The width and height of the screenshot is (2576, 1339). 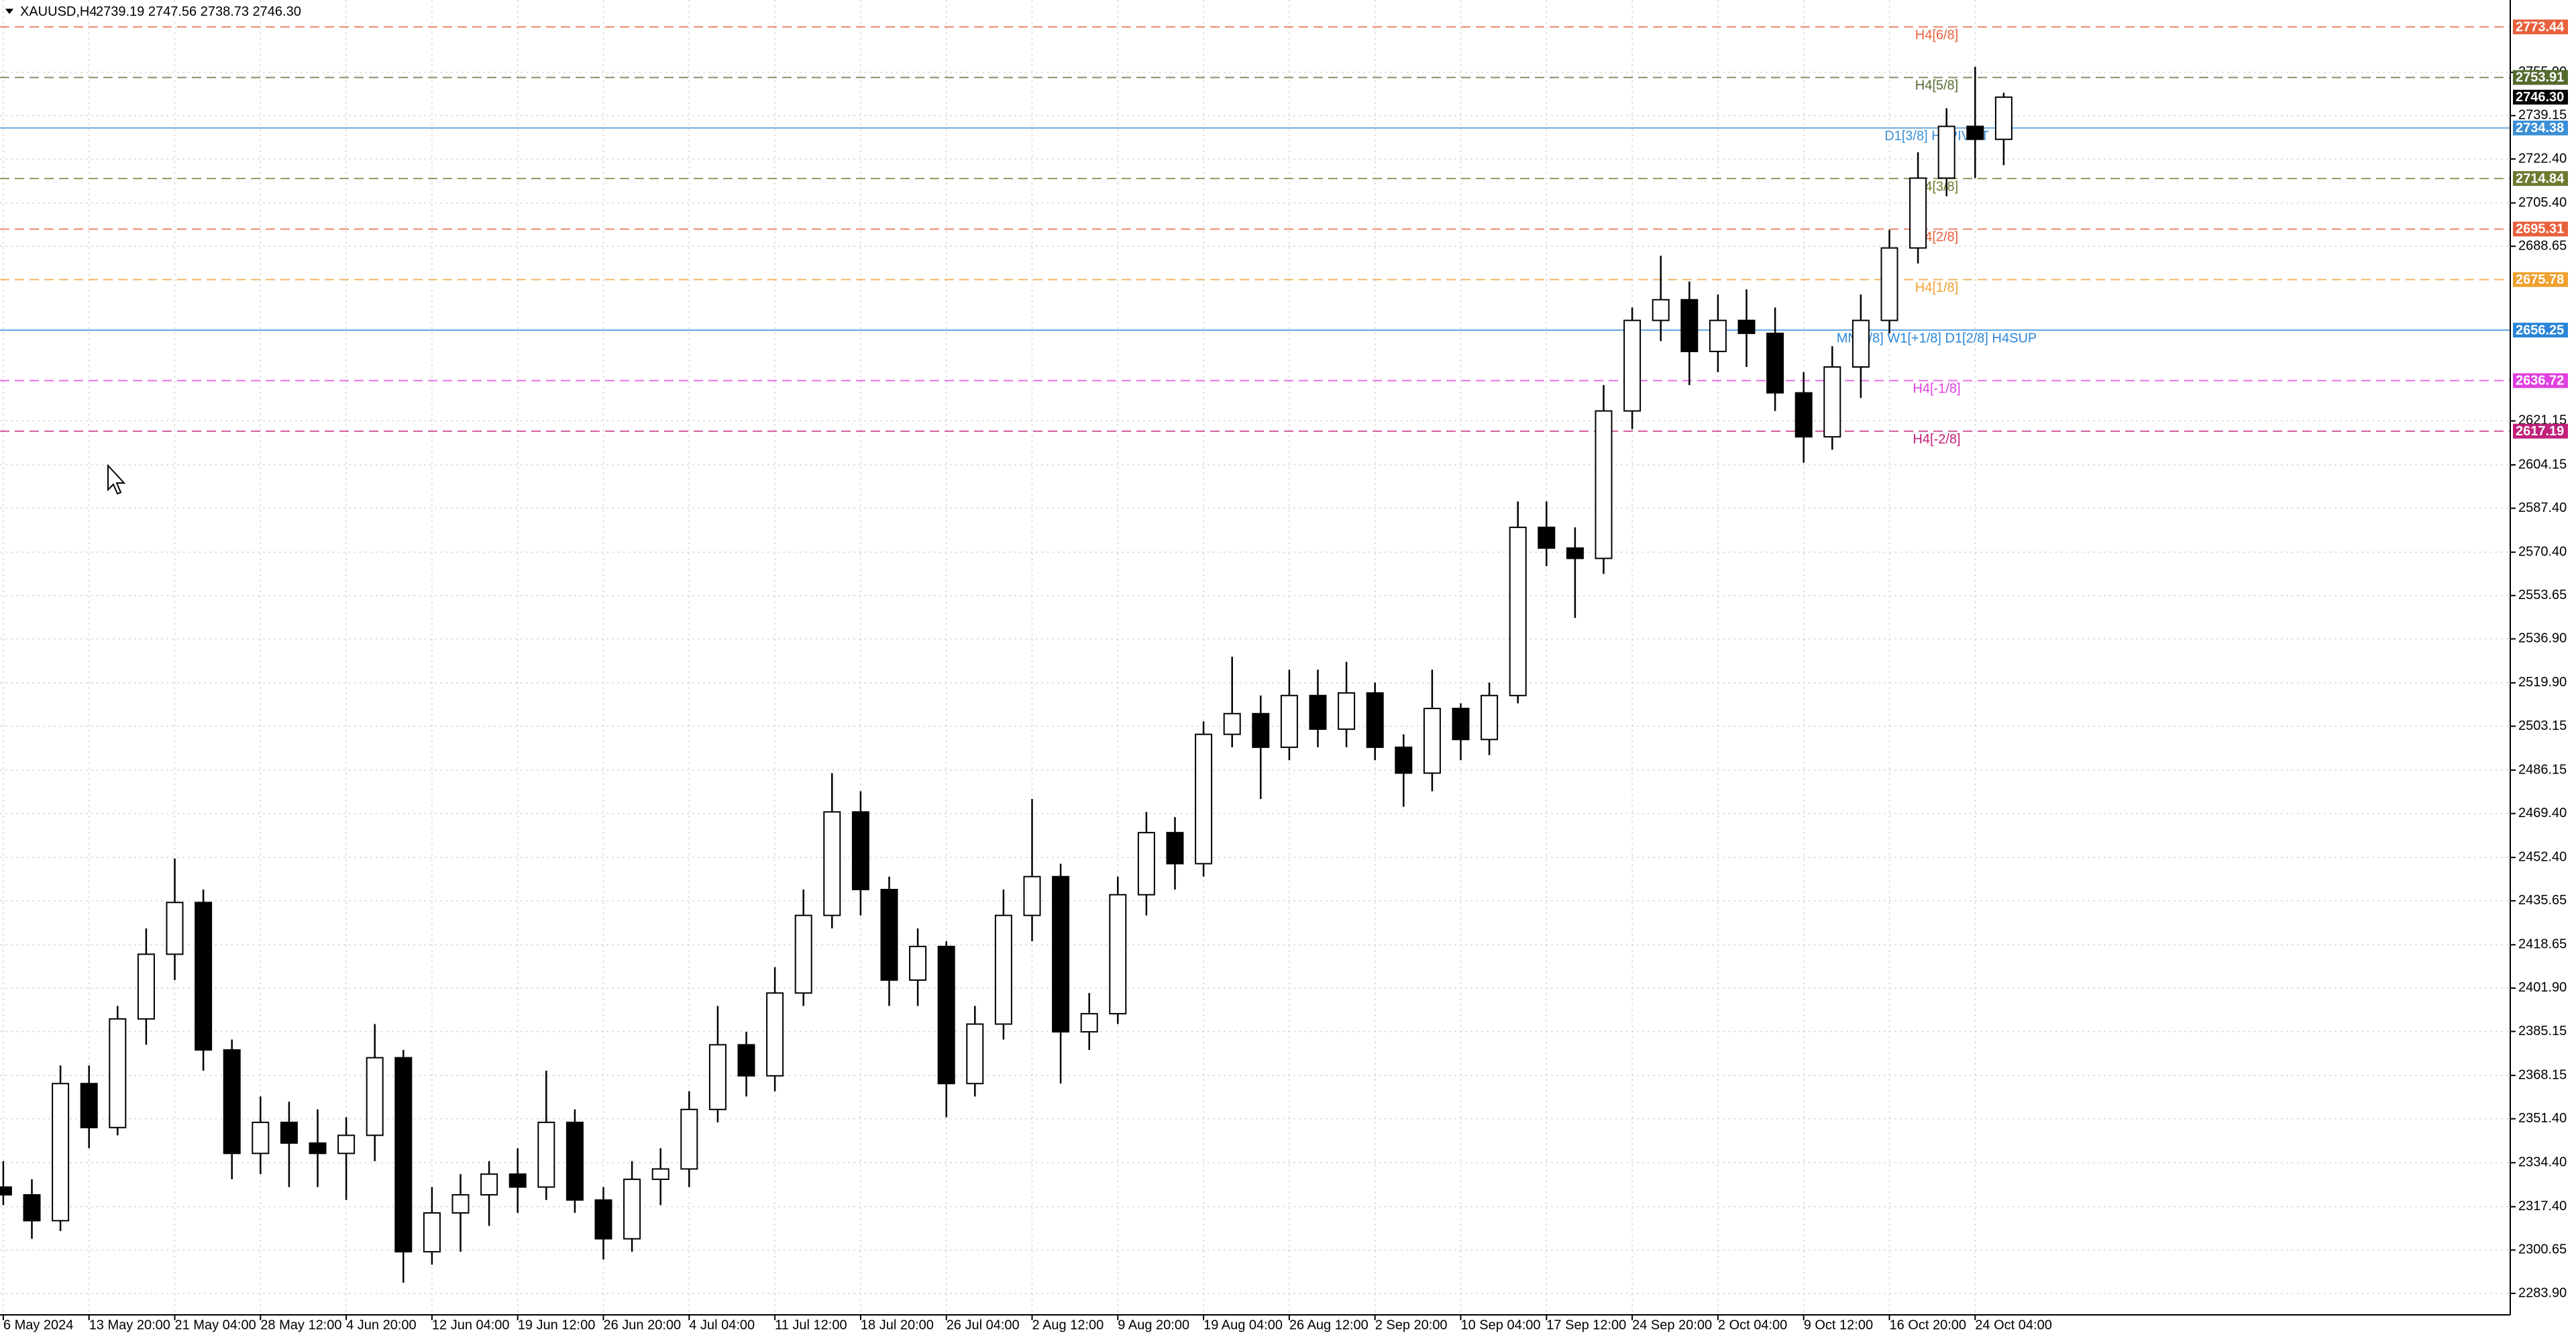 What do you see at coordinates (1936, 85) in the screenshot?
I see `level-label: H4[5/8]` at bounding box center [1936, 85].